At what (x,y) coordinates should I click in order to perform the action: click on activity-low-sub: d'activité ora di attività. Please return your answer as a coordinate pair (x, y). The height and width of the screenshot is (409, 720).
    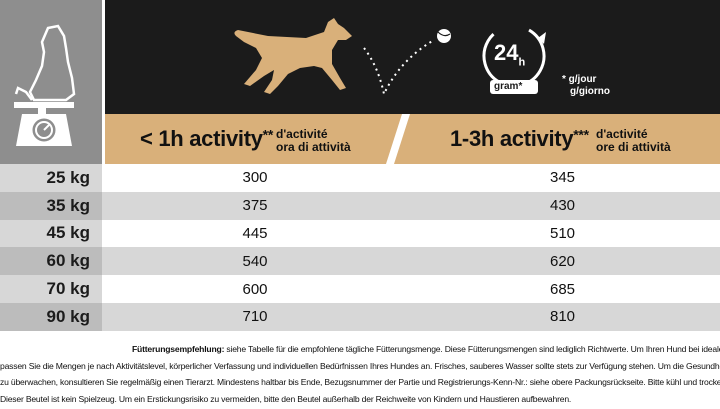
    Looking at the image, I should click on (313, 140).